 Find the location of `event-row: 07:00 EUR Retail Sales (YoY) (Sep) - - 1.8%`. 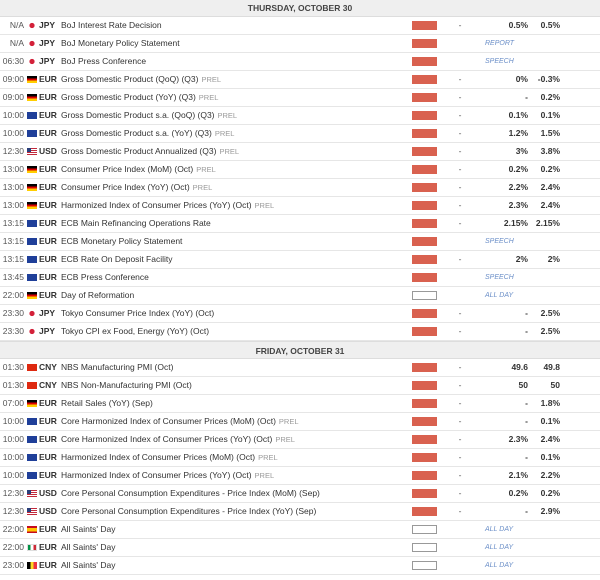

event-row: 07:00 EUR Retail Sales (YoY) (Sep) - - 1.8% is located at coordinates (300, 404).